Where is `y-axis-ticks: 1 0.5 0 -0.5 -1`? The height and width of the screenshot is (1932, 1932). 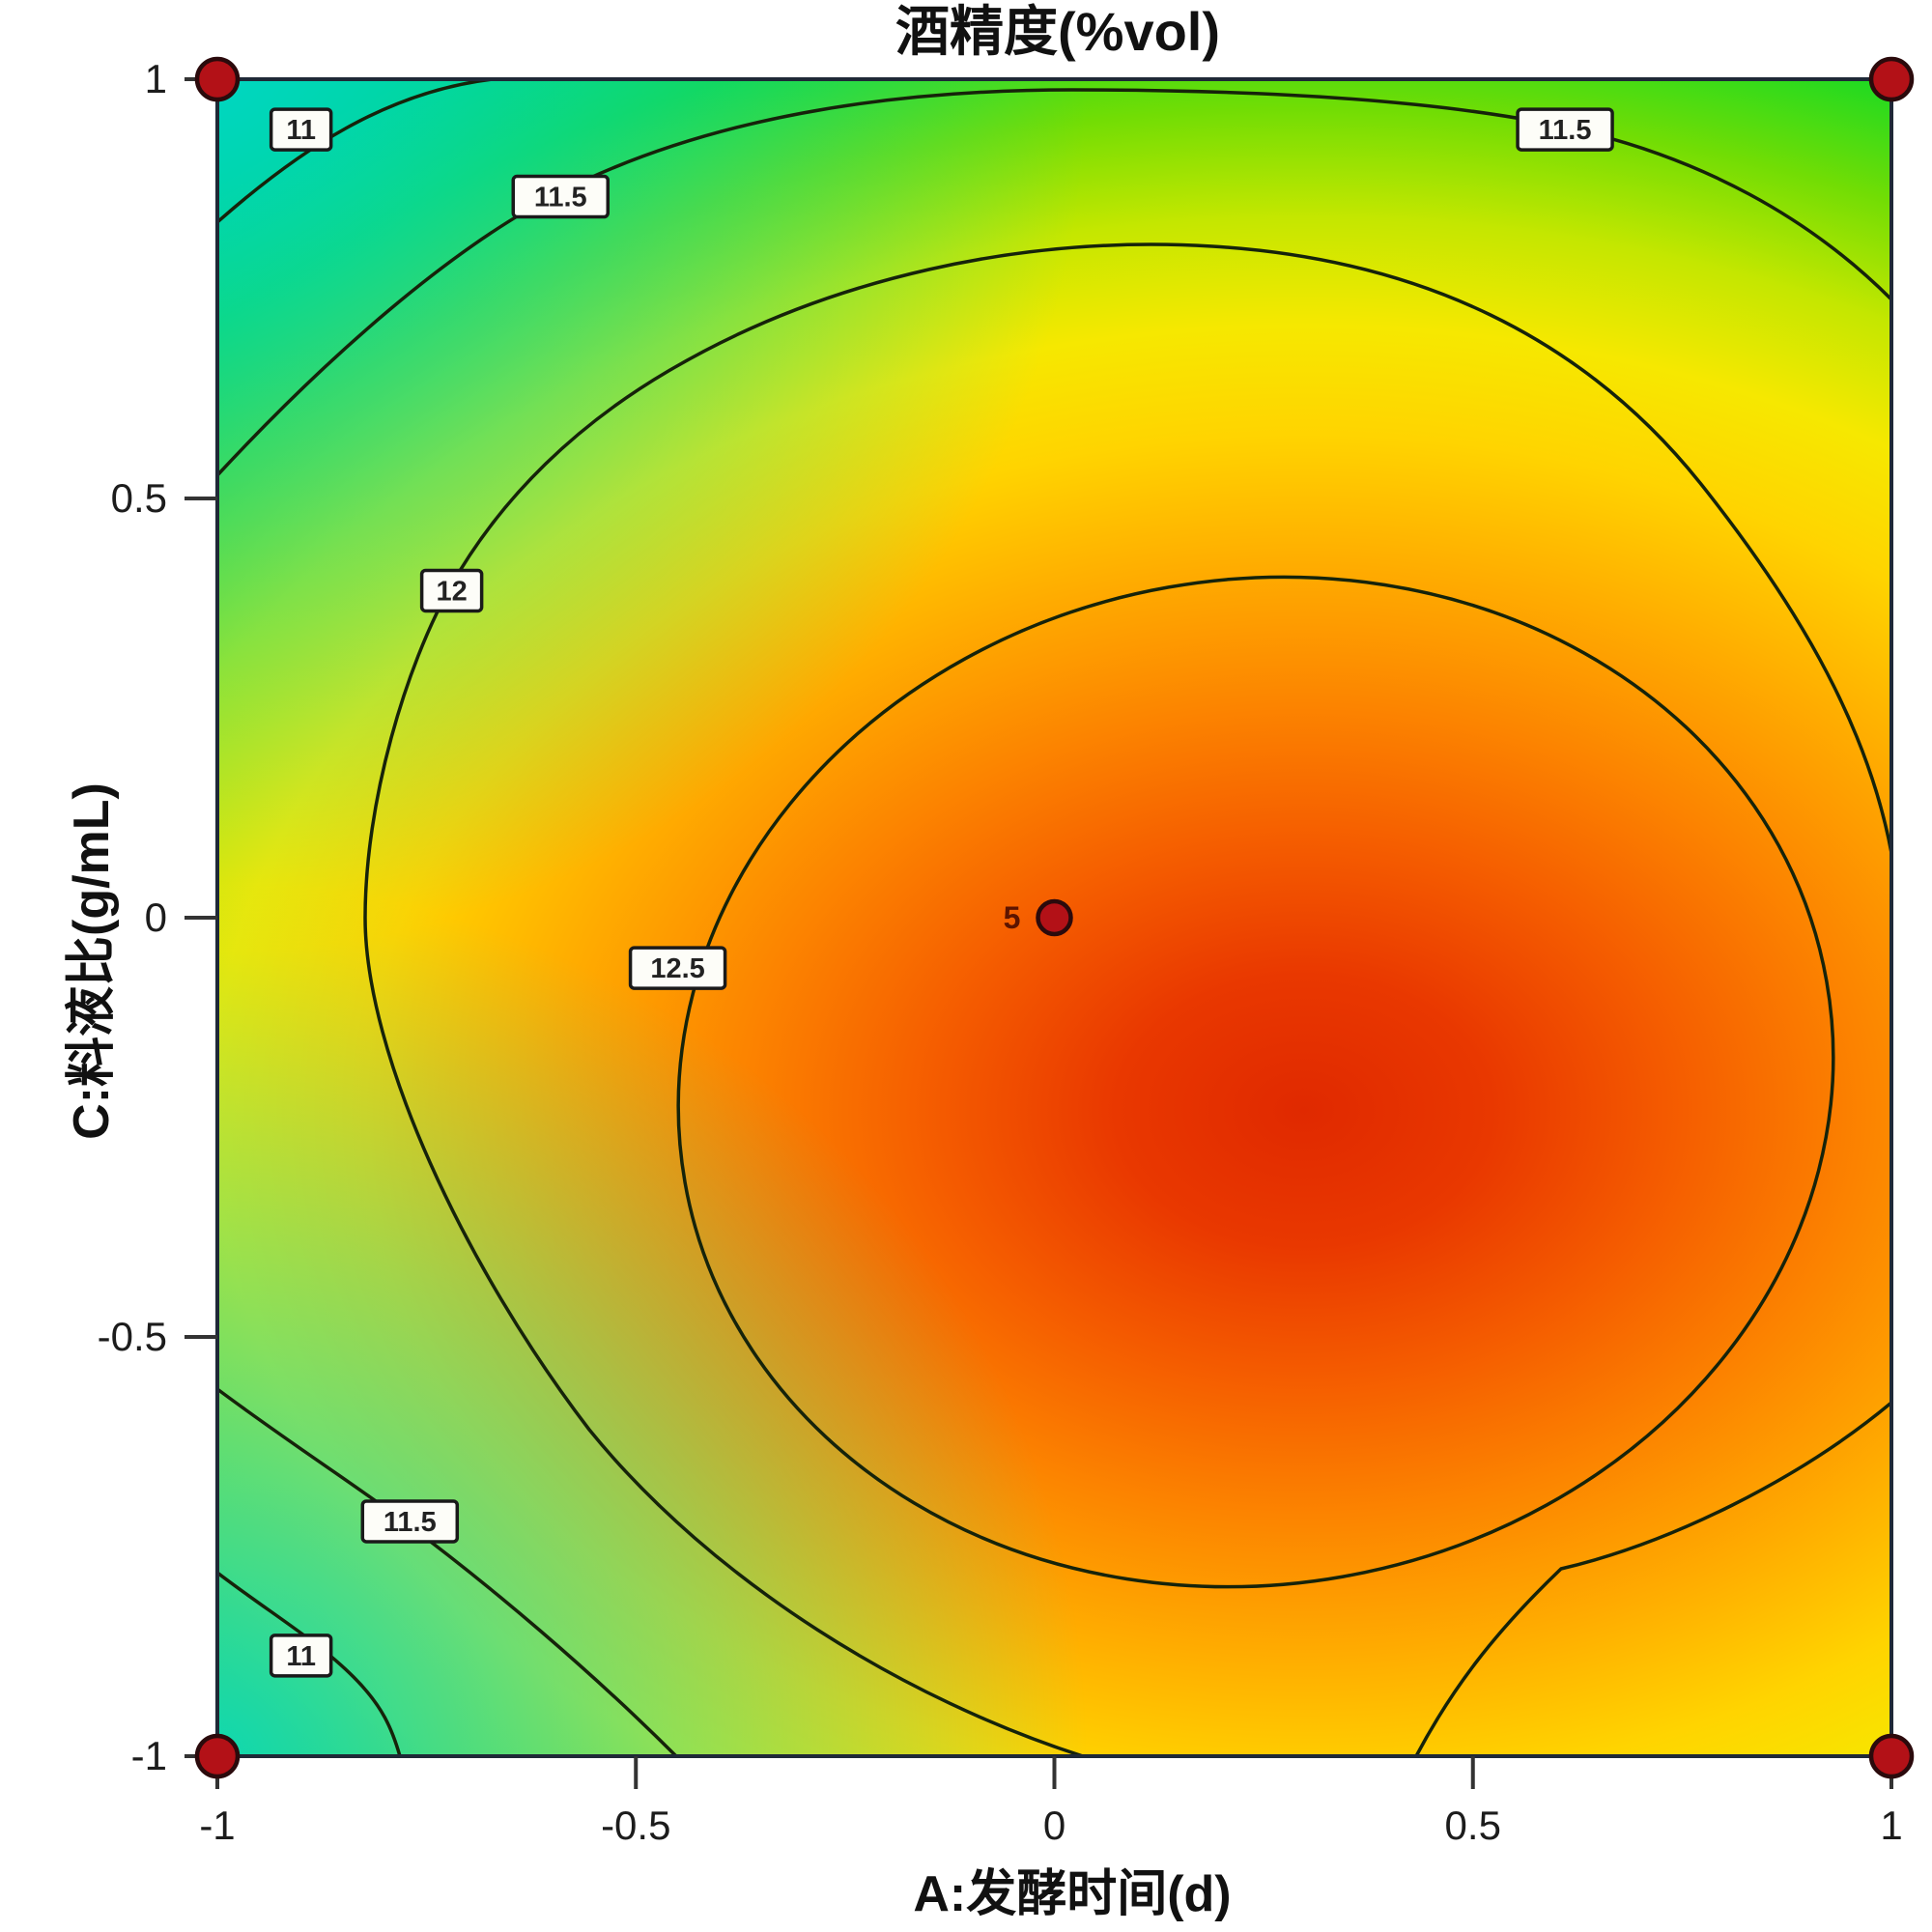 y-axis-ticks: 1 0.5 0 -0.5 -1 is located at coordinates (157, 917).